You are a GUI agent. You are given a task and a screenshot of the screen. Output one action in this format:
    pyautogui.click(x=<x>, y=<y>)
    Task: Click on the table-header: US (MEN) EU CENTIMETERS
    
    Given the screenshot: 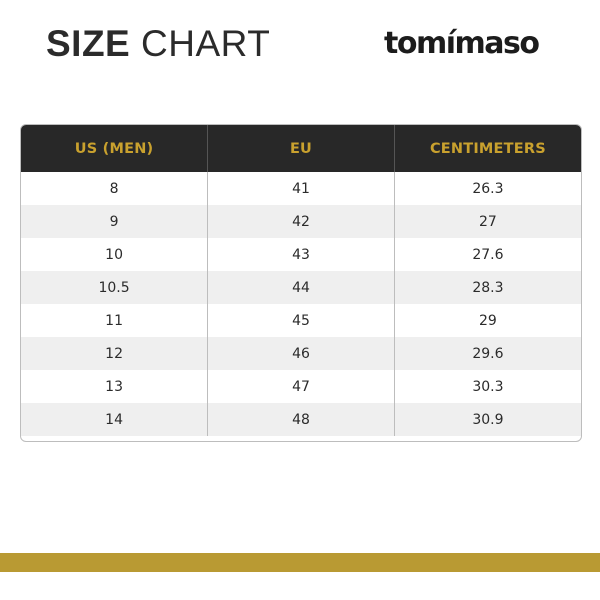 What is the action you would take?
    pyautogui.click(x=301, y=148)
    